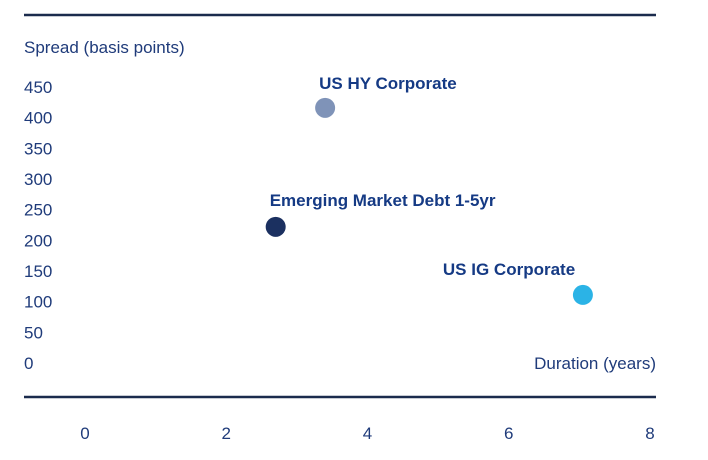 The width and height of the screenshot is (708, 460). I want to click on y-tick-label-100: 100, so click(38, 302).